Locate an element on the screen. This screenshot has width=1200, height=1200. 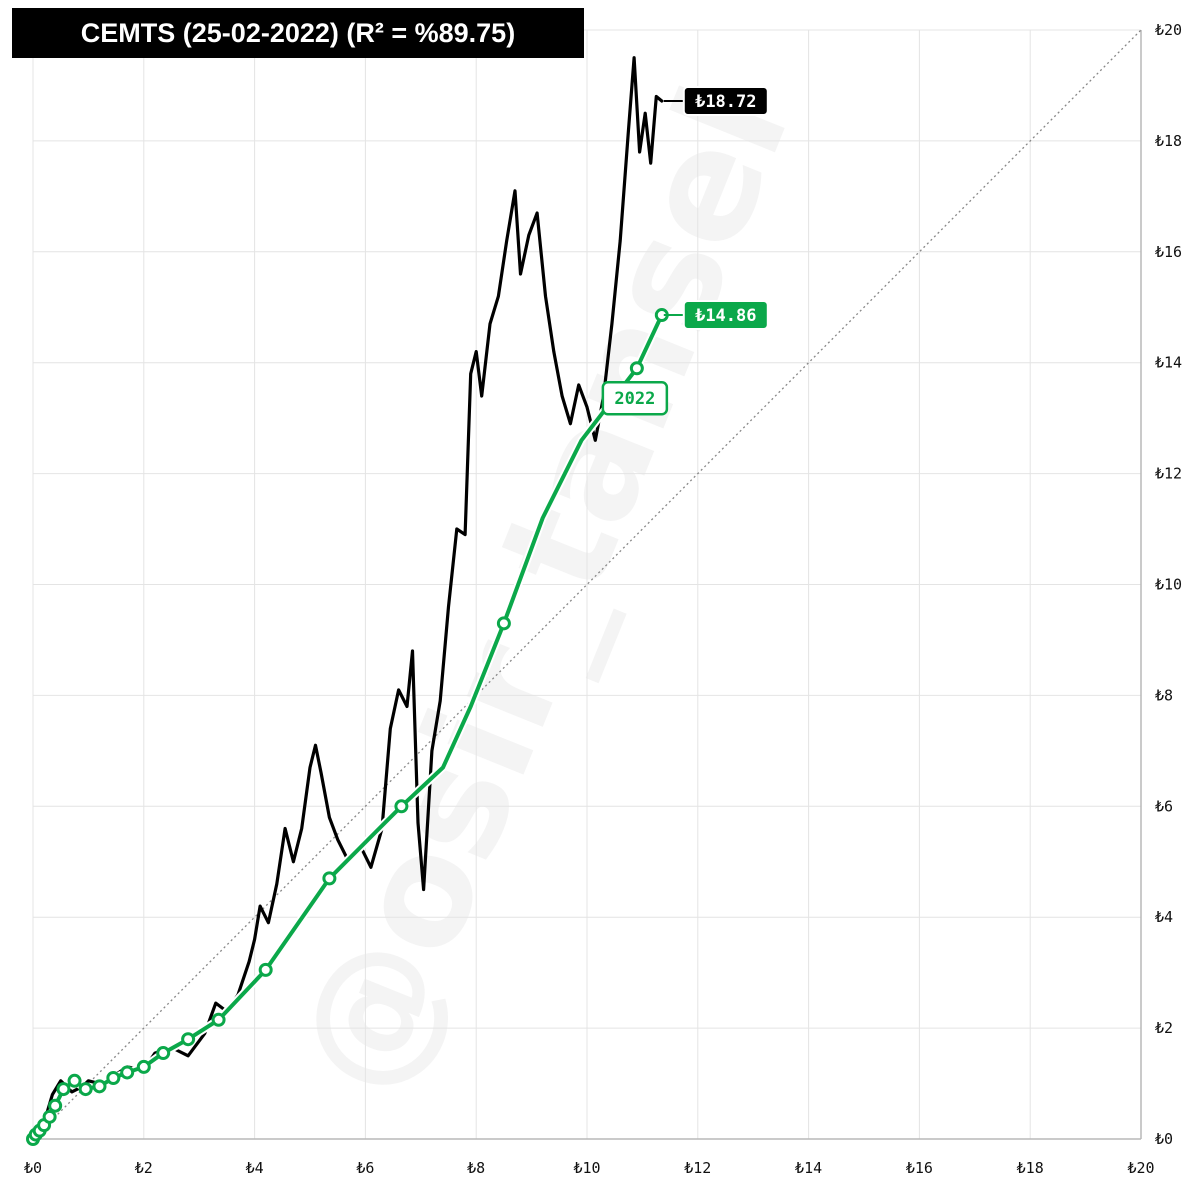
x-tick-label: ₺0 is located at coordinates (33, 1168).